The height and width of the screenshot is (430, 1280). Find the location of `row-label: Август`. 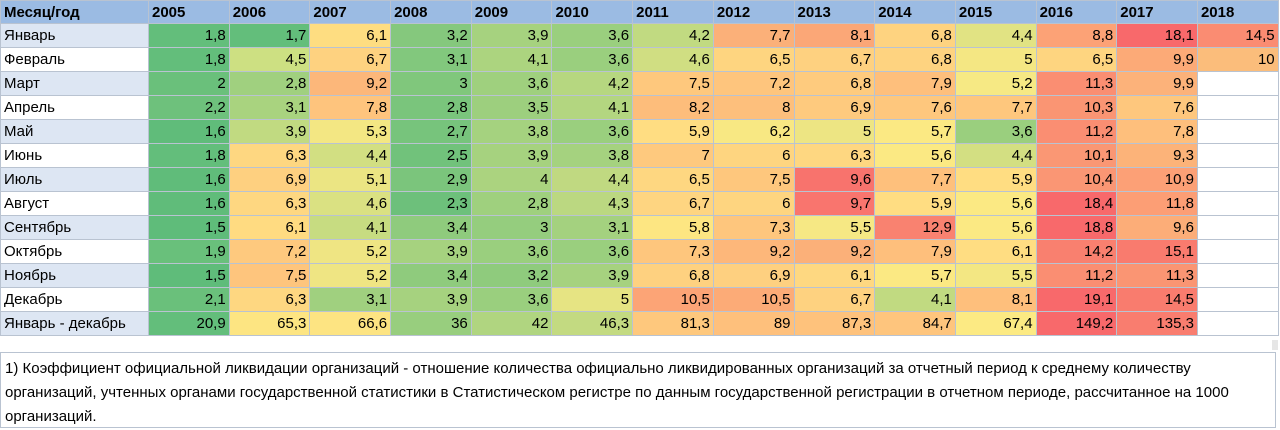

row-label: Август is located at coordinates (74, 203).